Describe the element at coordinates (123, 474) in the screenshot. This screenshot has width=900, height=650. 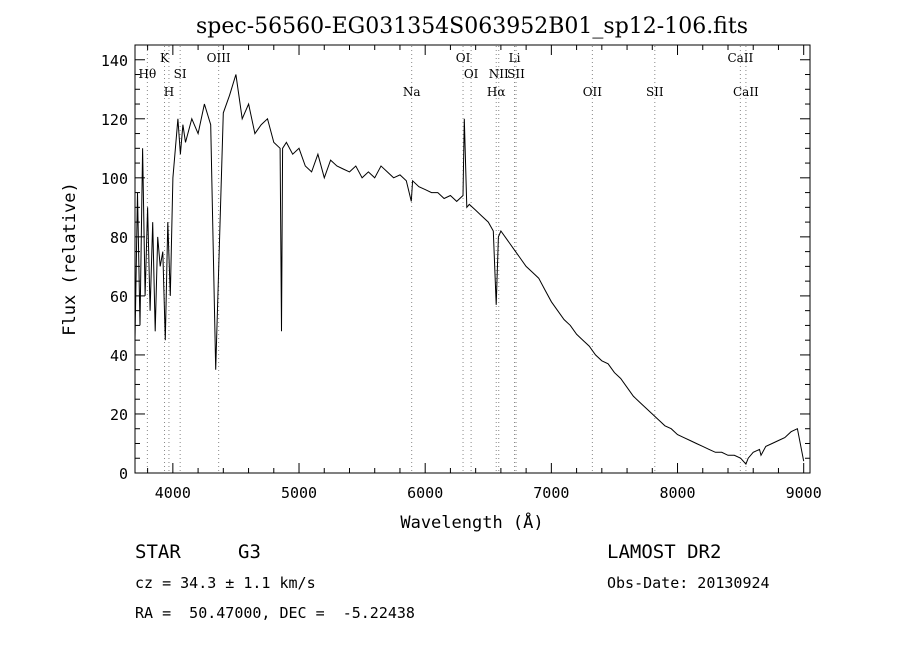
I see `y-tick-label: 0` at that location.